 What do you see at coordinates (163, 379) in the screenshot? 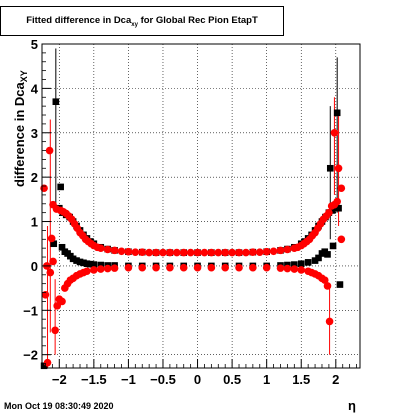
I see `x-tick-label: −0.5` at bounding box center [163, 379].